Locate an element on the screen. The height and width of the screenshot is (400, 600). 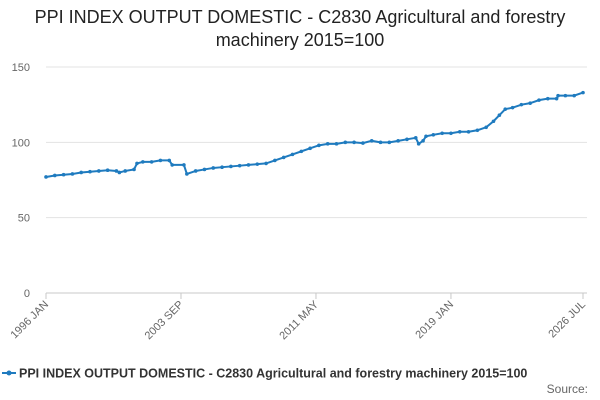
y-tick-label: 50 is located at coordinates (24, 219).